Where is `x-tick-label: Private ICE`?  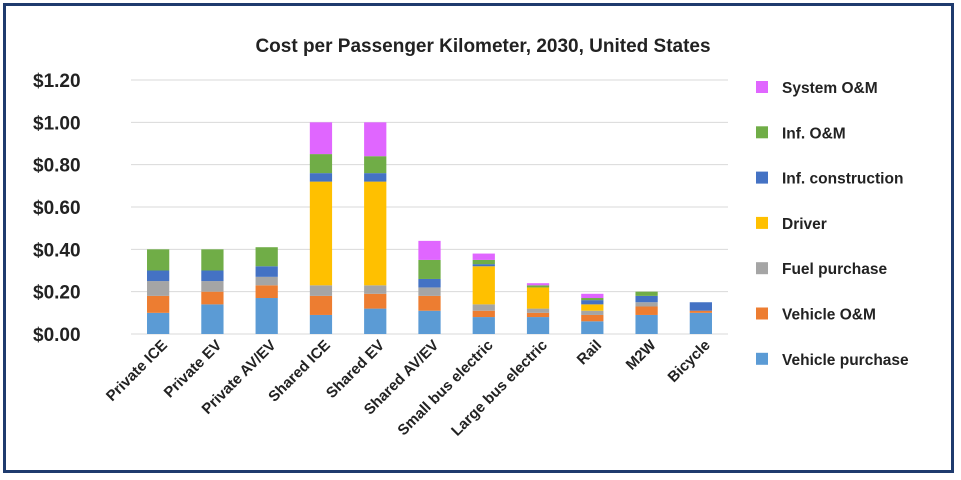 x-tick-label: Private ICE is located at coordinates (137, 371).